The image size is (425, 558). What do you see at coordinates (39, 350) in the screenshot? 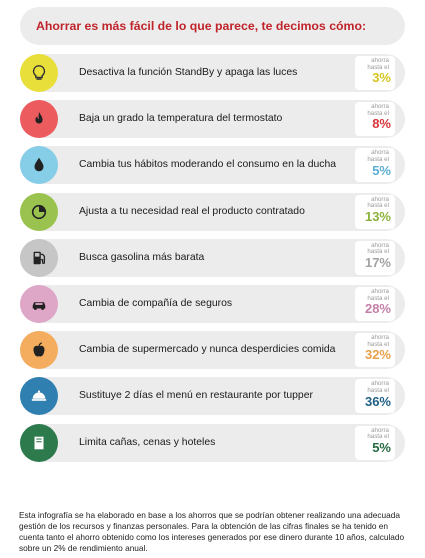
I see `apple-icon` at bounding box center [39, 350].